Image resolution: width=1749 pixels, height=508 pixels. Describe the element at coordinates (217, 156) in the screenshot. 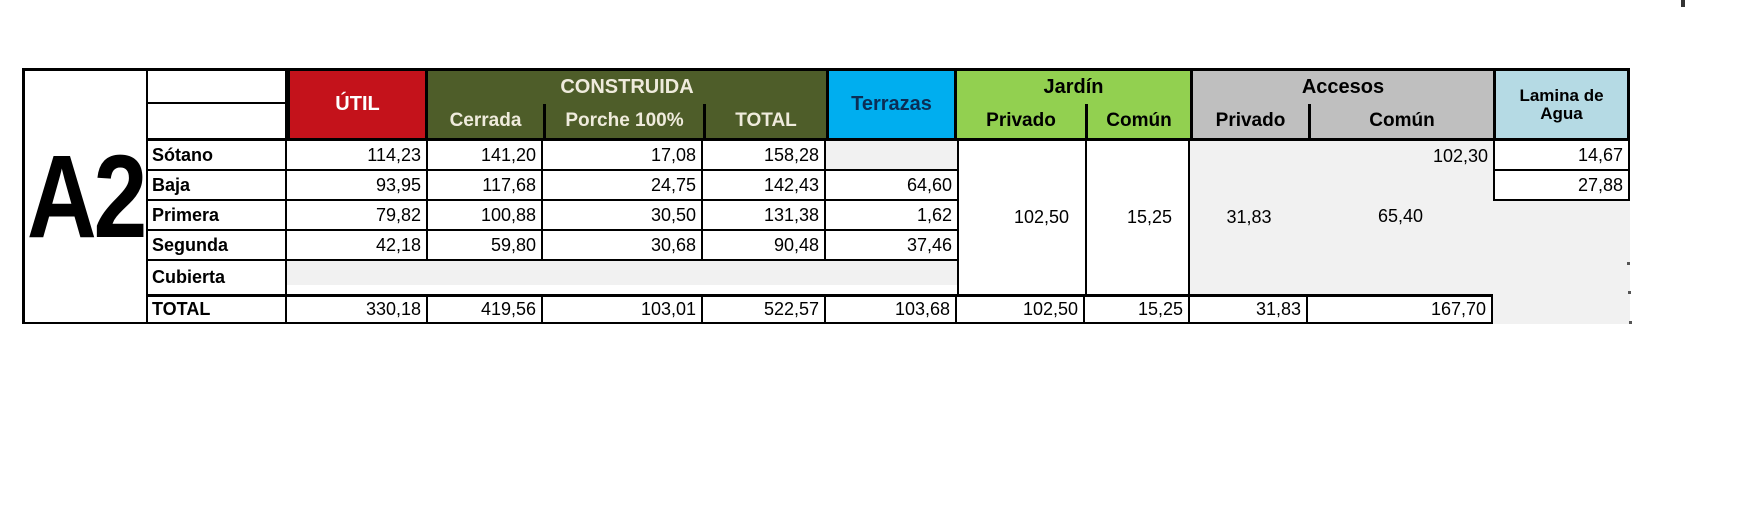

I see `row-label-sotano: Sótano` at that location.